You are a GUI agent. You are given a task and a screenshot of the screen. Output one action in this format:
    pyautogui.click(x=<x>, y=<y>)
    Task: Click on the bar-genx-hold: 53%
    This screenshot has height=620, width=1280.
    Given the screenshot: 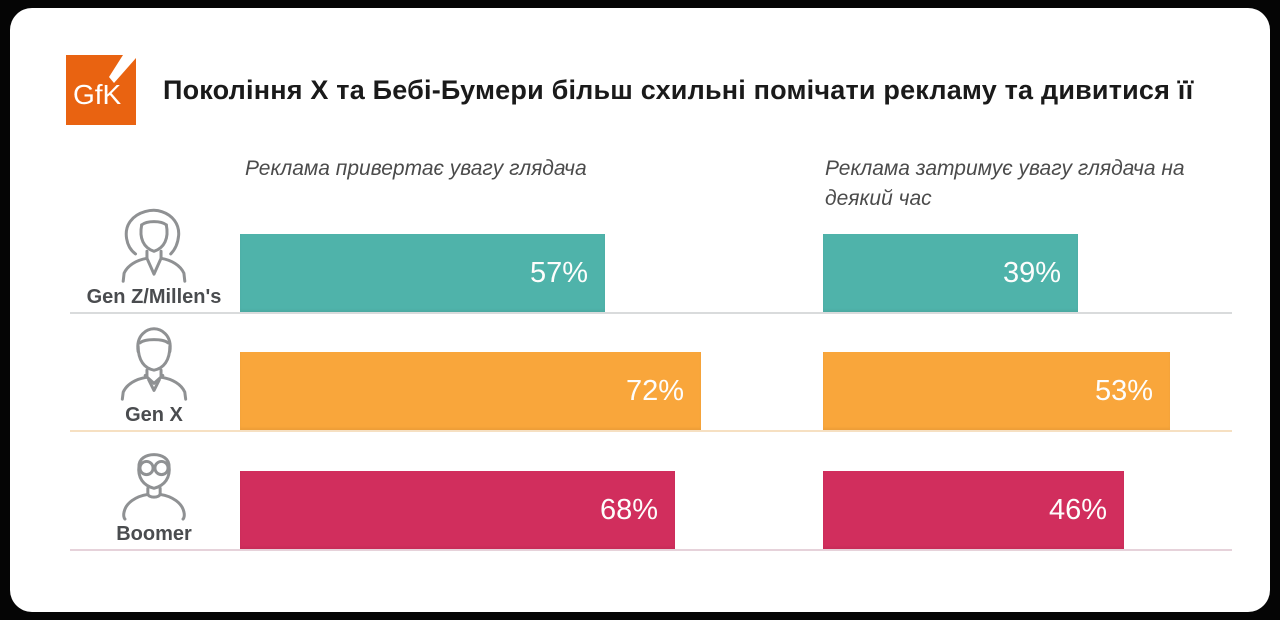 What is the action you would take?
    pyautogui.click(x=996, y=391)
    